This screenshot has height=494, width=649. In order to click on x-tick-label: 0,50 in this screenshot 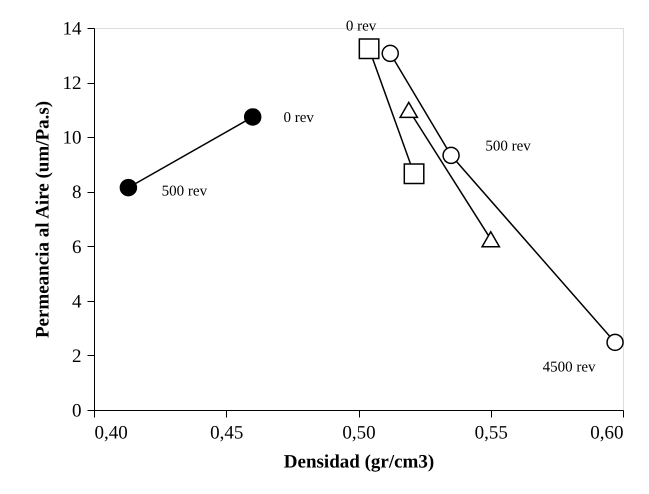, I will do `click(359, 433)`.